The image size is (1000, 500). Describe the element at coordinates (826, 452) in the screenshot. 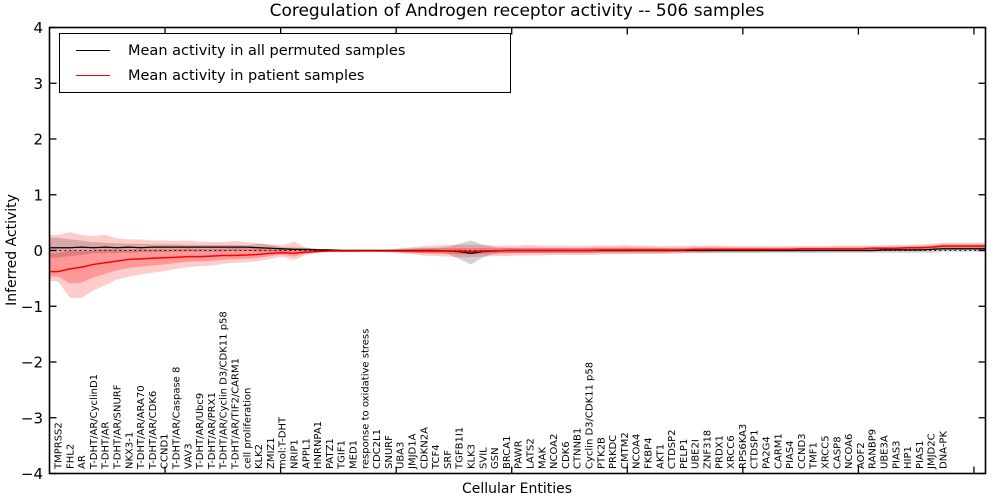

I see `x-tick-label: XRCC5` at that location.